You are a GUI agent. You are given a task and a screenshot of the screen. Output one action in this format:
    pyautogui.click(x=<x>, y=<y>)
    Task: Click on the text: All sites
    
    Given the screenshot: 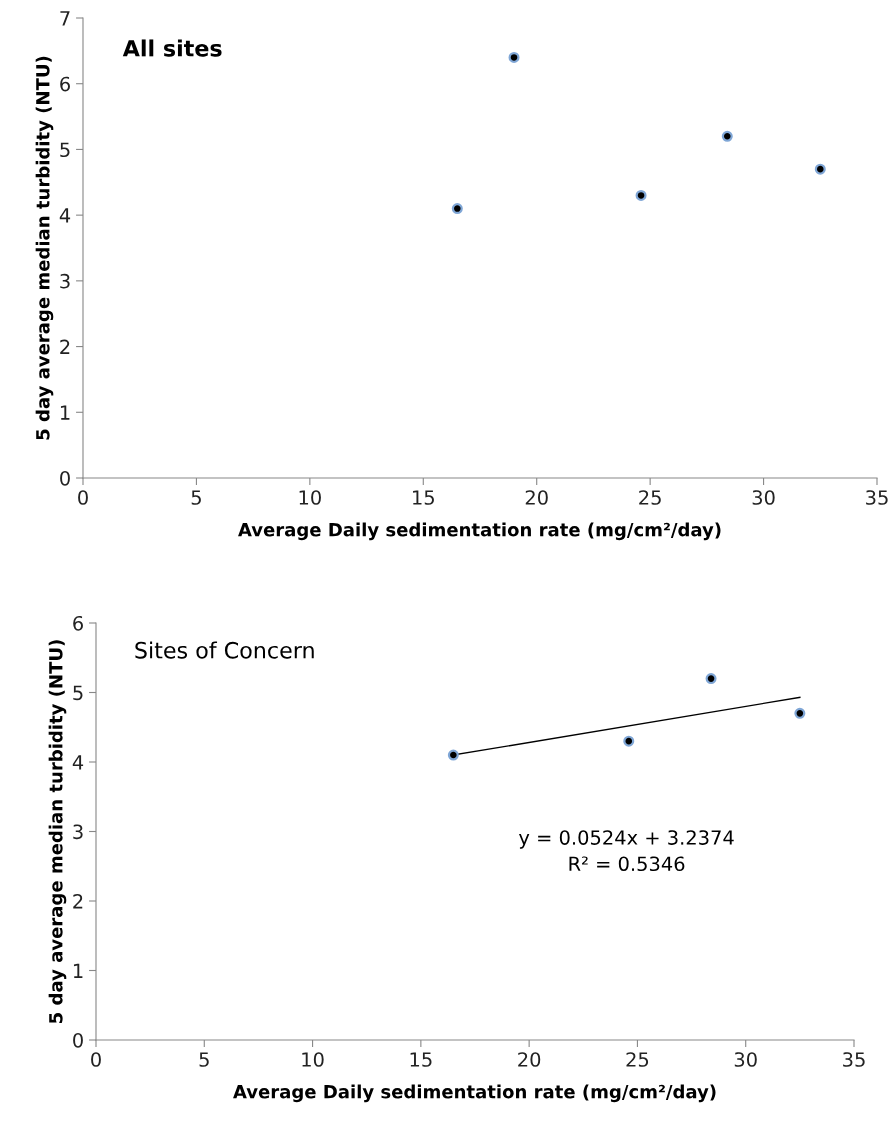 What is the action you would take?
    pyautogui.click(x=172, y=48)
    